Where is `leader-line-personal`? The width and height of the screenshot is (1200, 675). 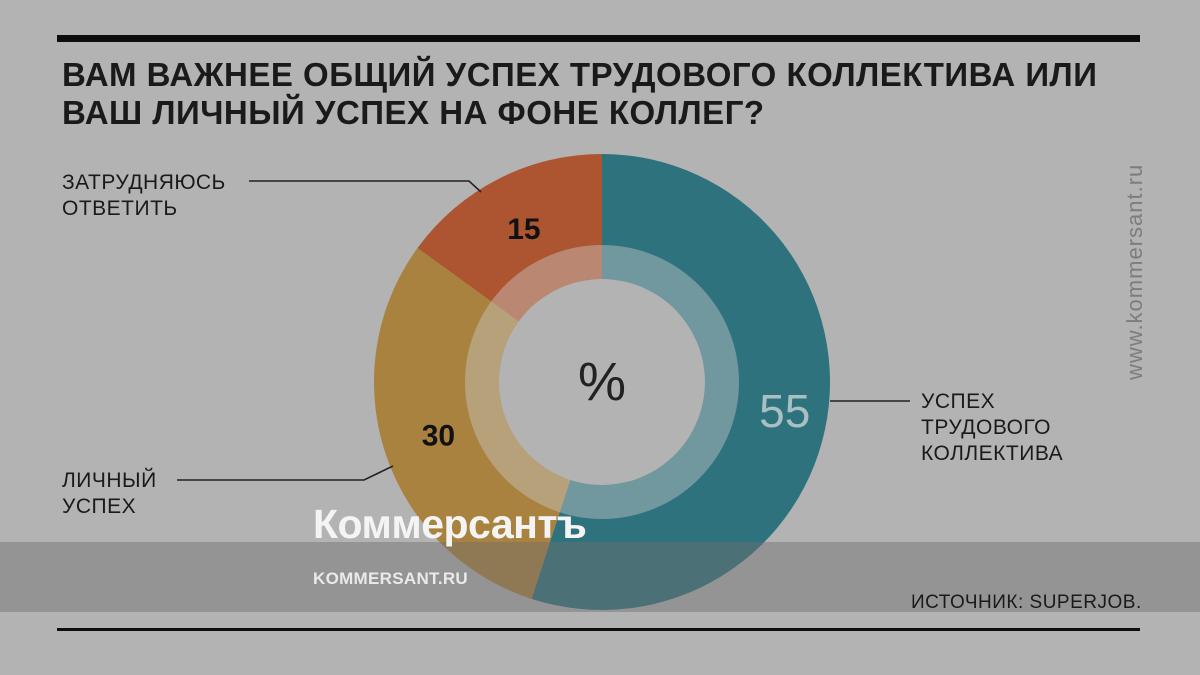
leader-line-personal is located at coordinates (285, 473).